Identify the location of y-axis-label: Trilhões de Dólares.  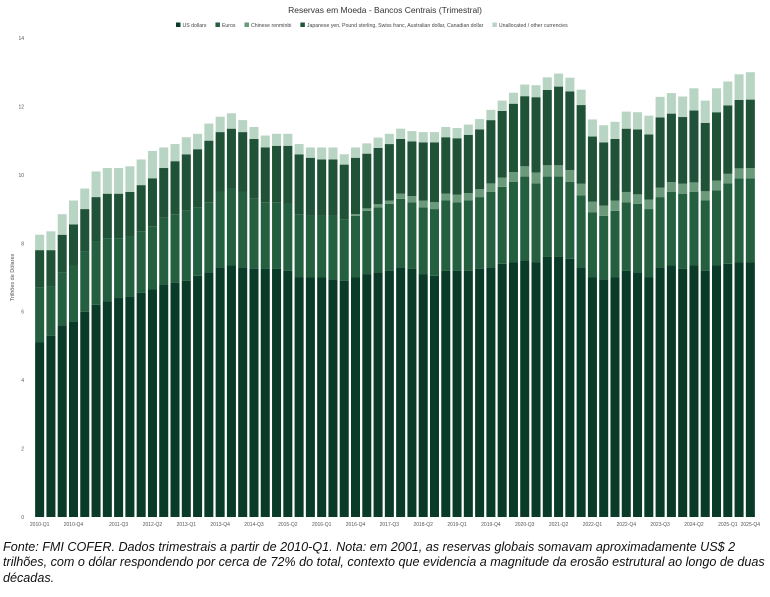
(13, 278).